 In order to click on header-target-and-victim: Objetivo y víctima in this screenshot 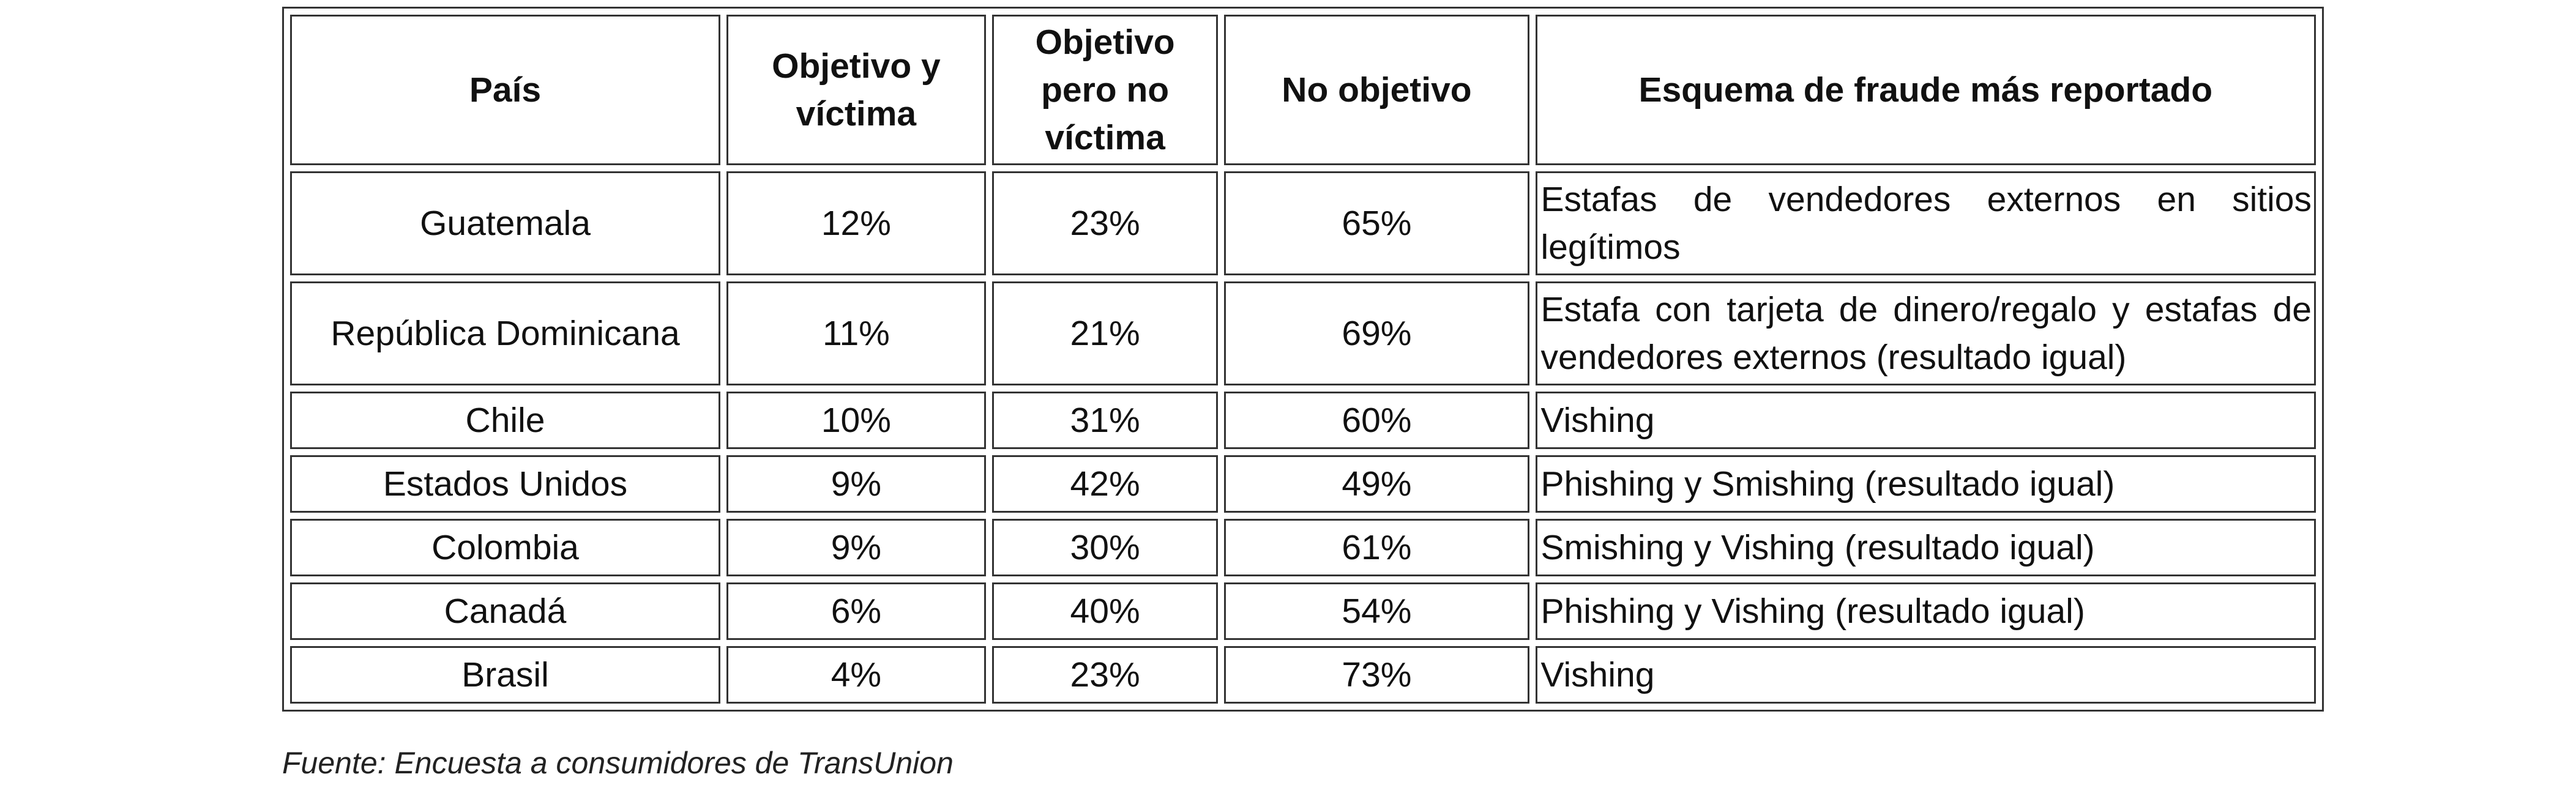, I will do `click(856, 90)`.